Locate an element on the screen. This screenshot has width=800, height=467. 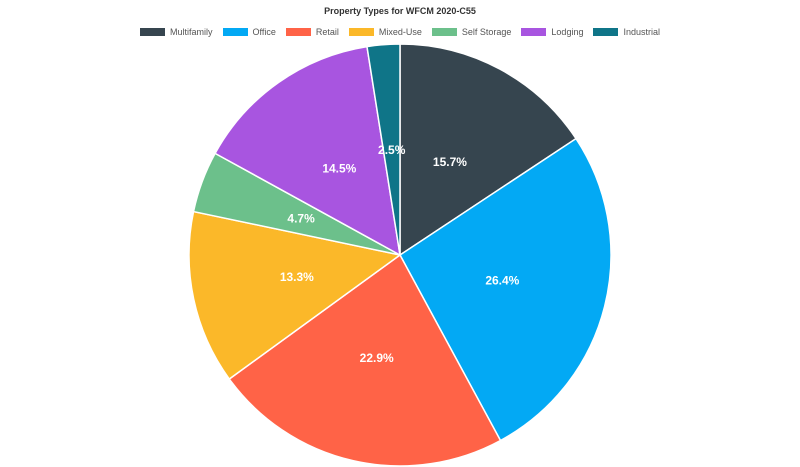
slice-label: 2.5% is located at coordinates (392, 150).